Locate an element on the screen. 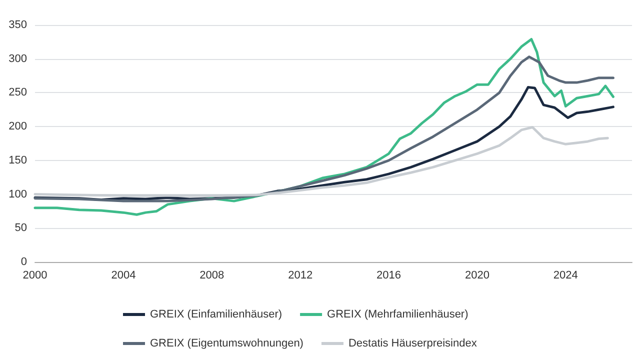 The width and height of the screenshot is (640, 360). legend-label: GREIX (Einfamilienhäuser) is located at coordinates (216, 314).